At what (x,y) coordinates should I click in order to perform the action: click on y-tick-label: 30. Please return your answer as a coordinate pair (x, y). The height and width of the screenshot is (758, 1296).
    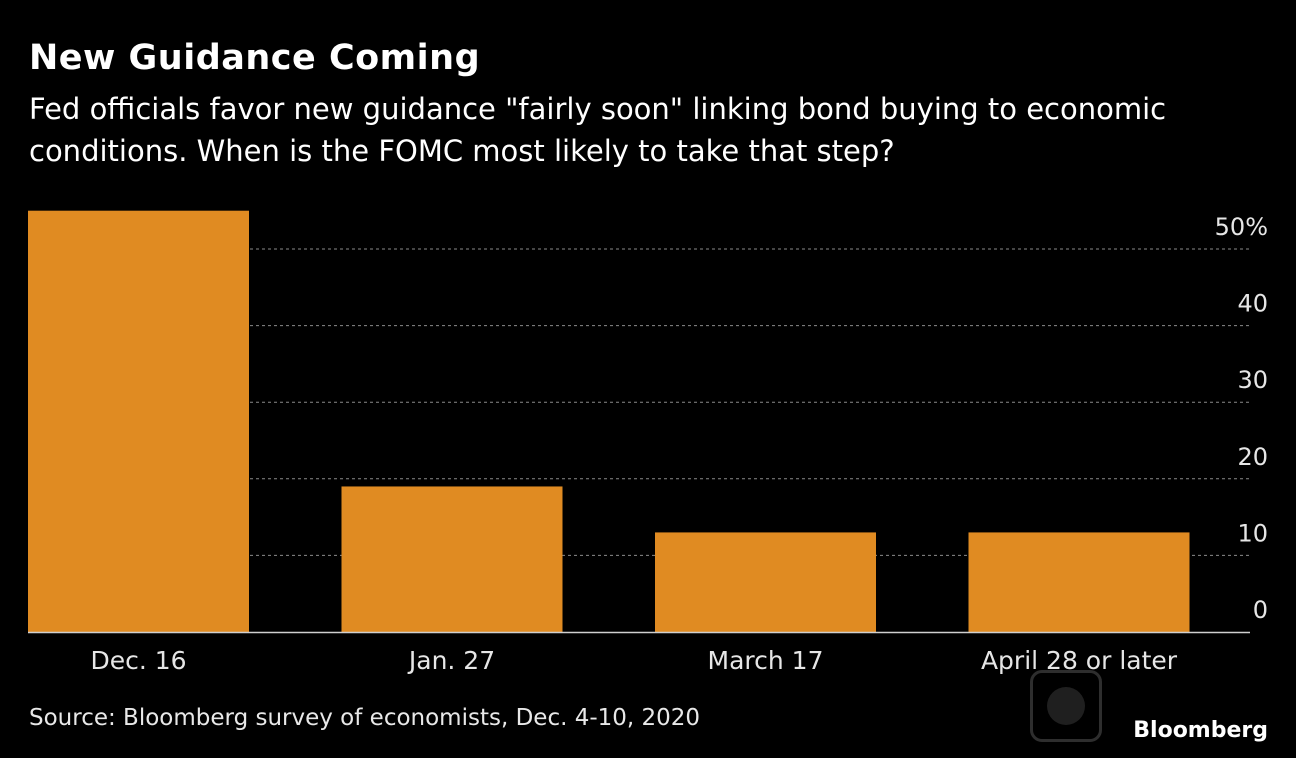
    Looking at the image, I should click on (1252, 380).